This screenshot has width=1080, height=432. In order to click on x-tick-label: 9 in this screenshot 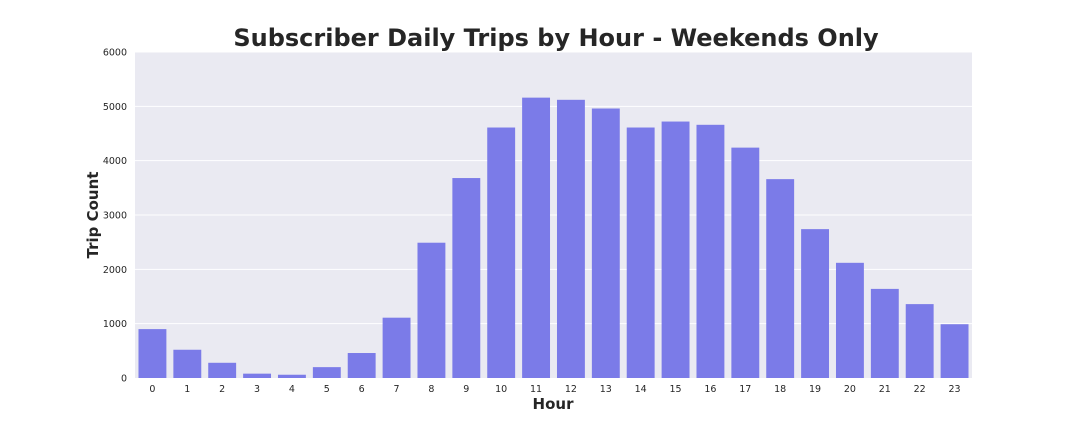, I will do `click(466, 389)`.